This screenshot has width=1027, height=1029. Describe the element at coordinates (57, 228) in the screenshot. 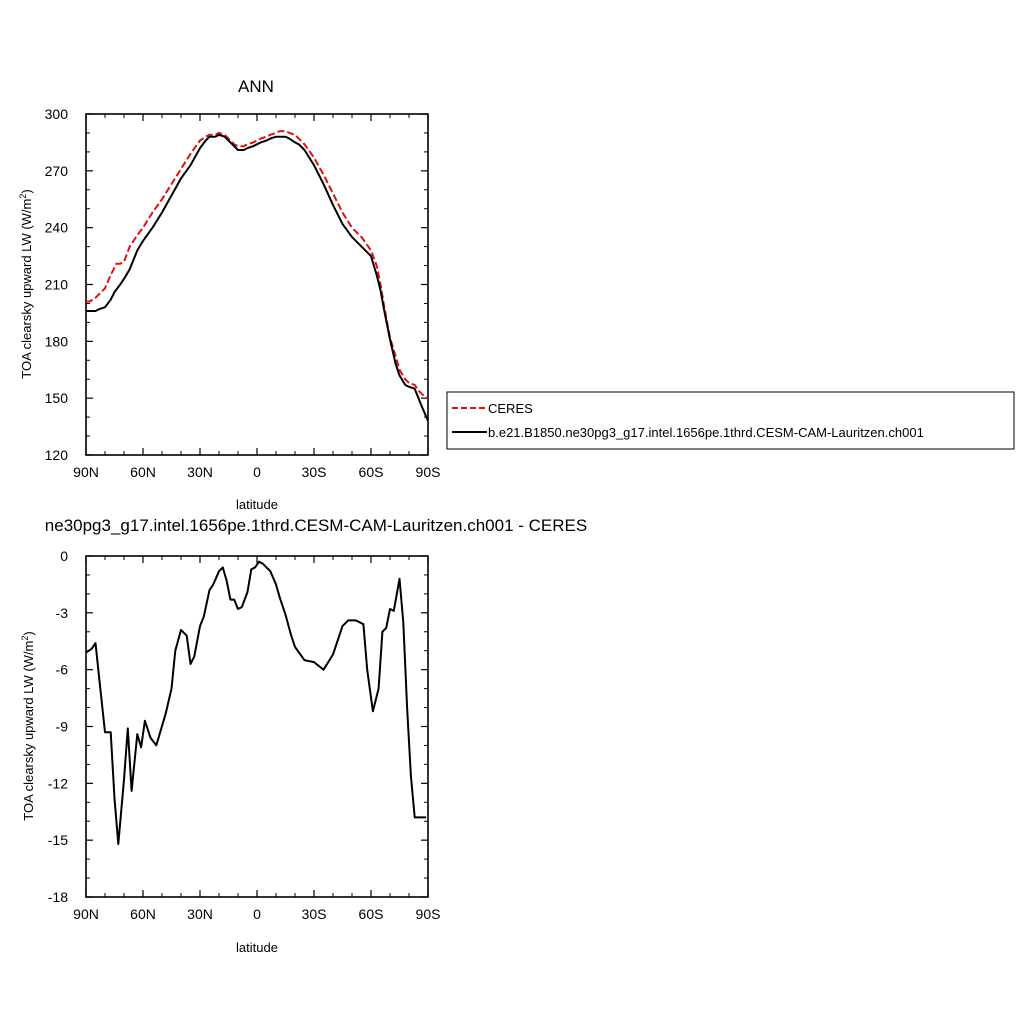

I see `y-tick-label: 240` at that location.